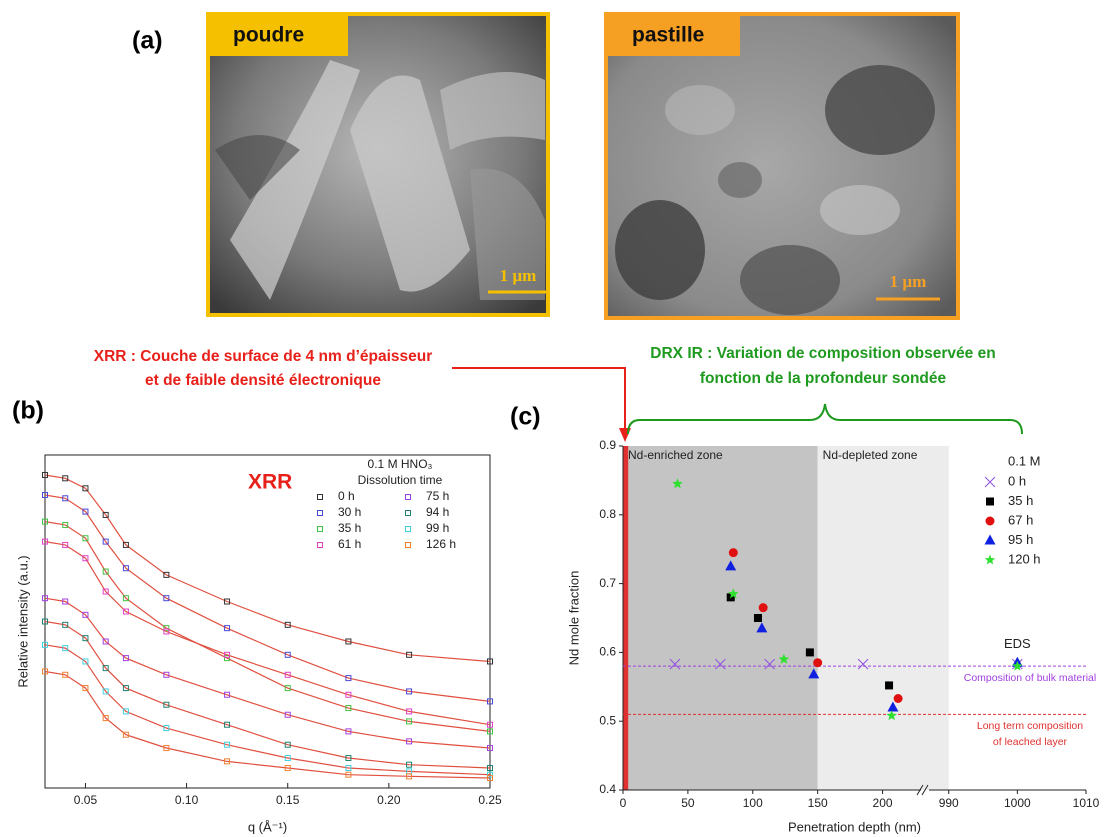  I want to click on scale-bar-label: 1 µm, so click(908, 281).